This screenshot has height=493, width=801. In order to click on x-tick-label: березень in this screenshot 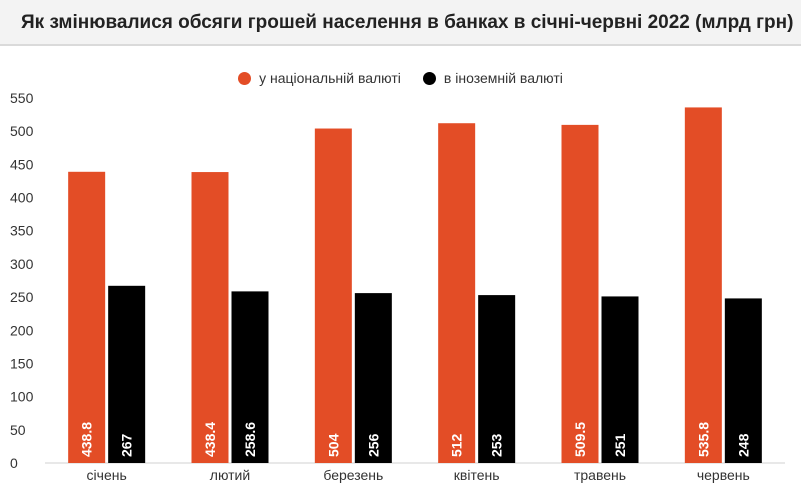, I will do `click(353, 475)`.